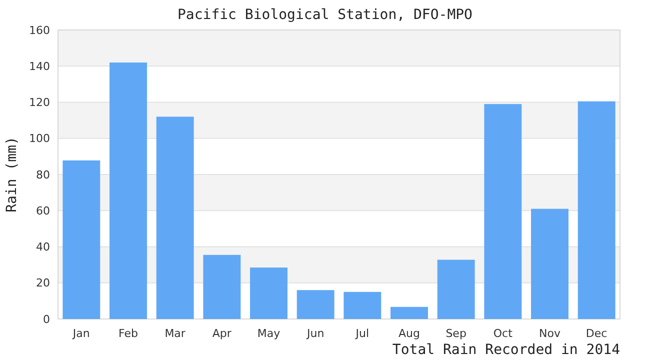 This screenshot has width=650, height=360. I want to click on y-tick-label: 120, so click(39, 103).